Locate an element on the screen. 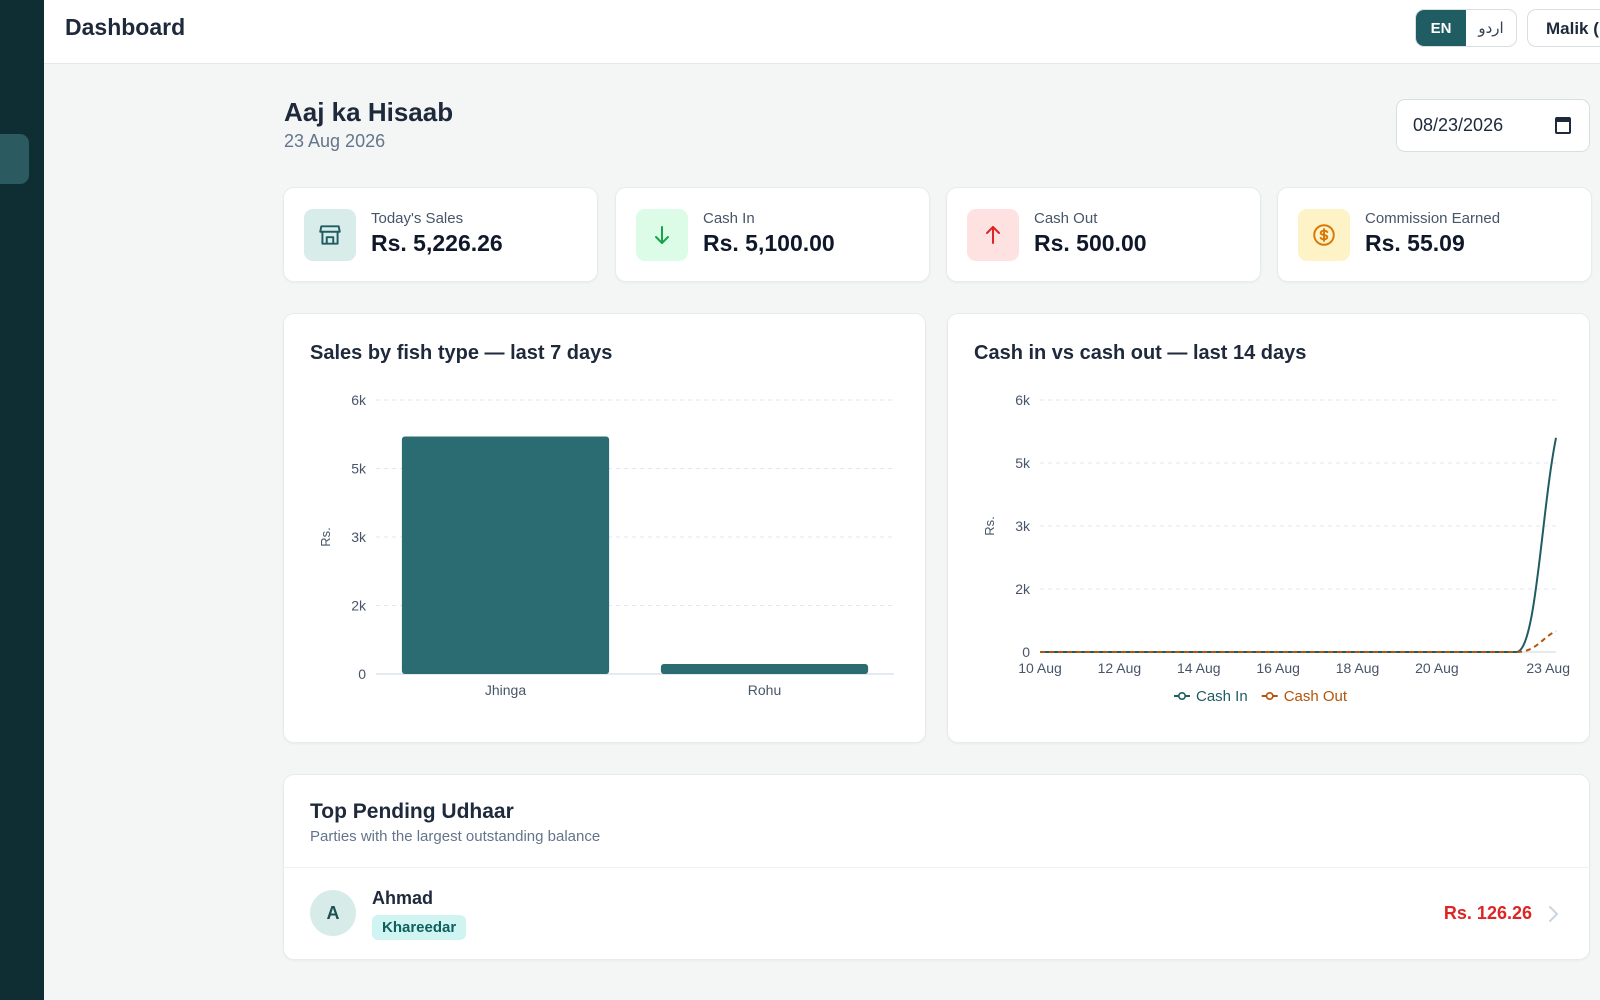 The height and width of the screenshot is (1000, 1600). stat-value: Rs. 5,100.00 is located at coordinates (769, 243).